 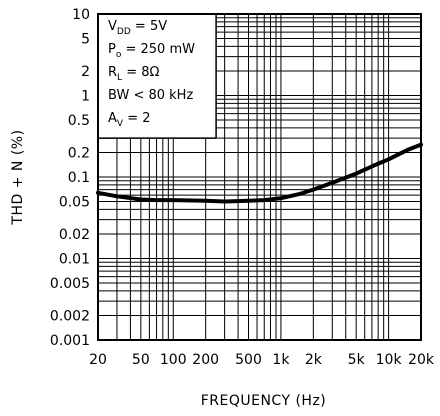 What do you see at coordinates (79, 153) in the screenshot?
I see `y-tick-label: 0.2` at bounding box center [79, 153].